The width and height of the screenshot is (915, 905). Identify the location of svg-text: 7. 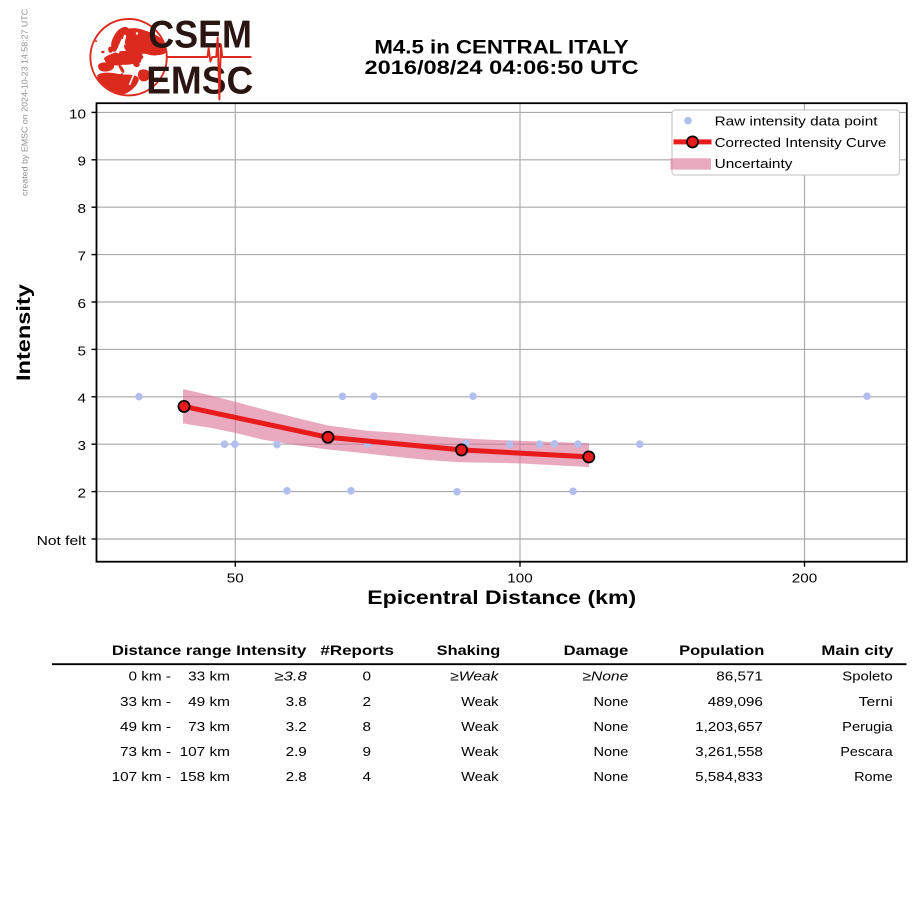
(82, 256).